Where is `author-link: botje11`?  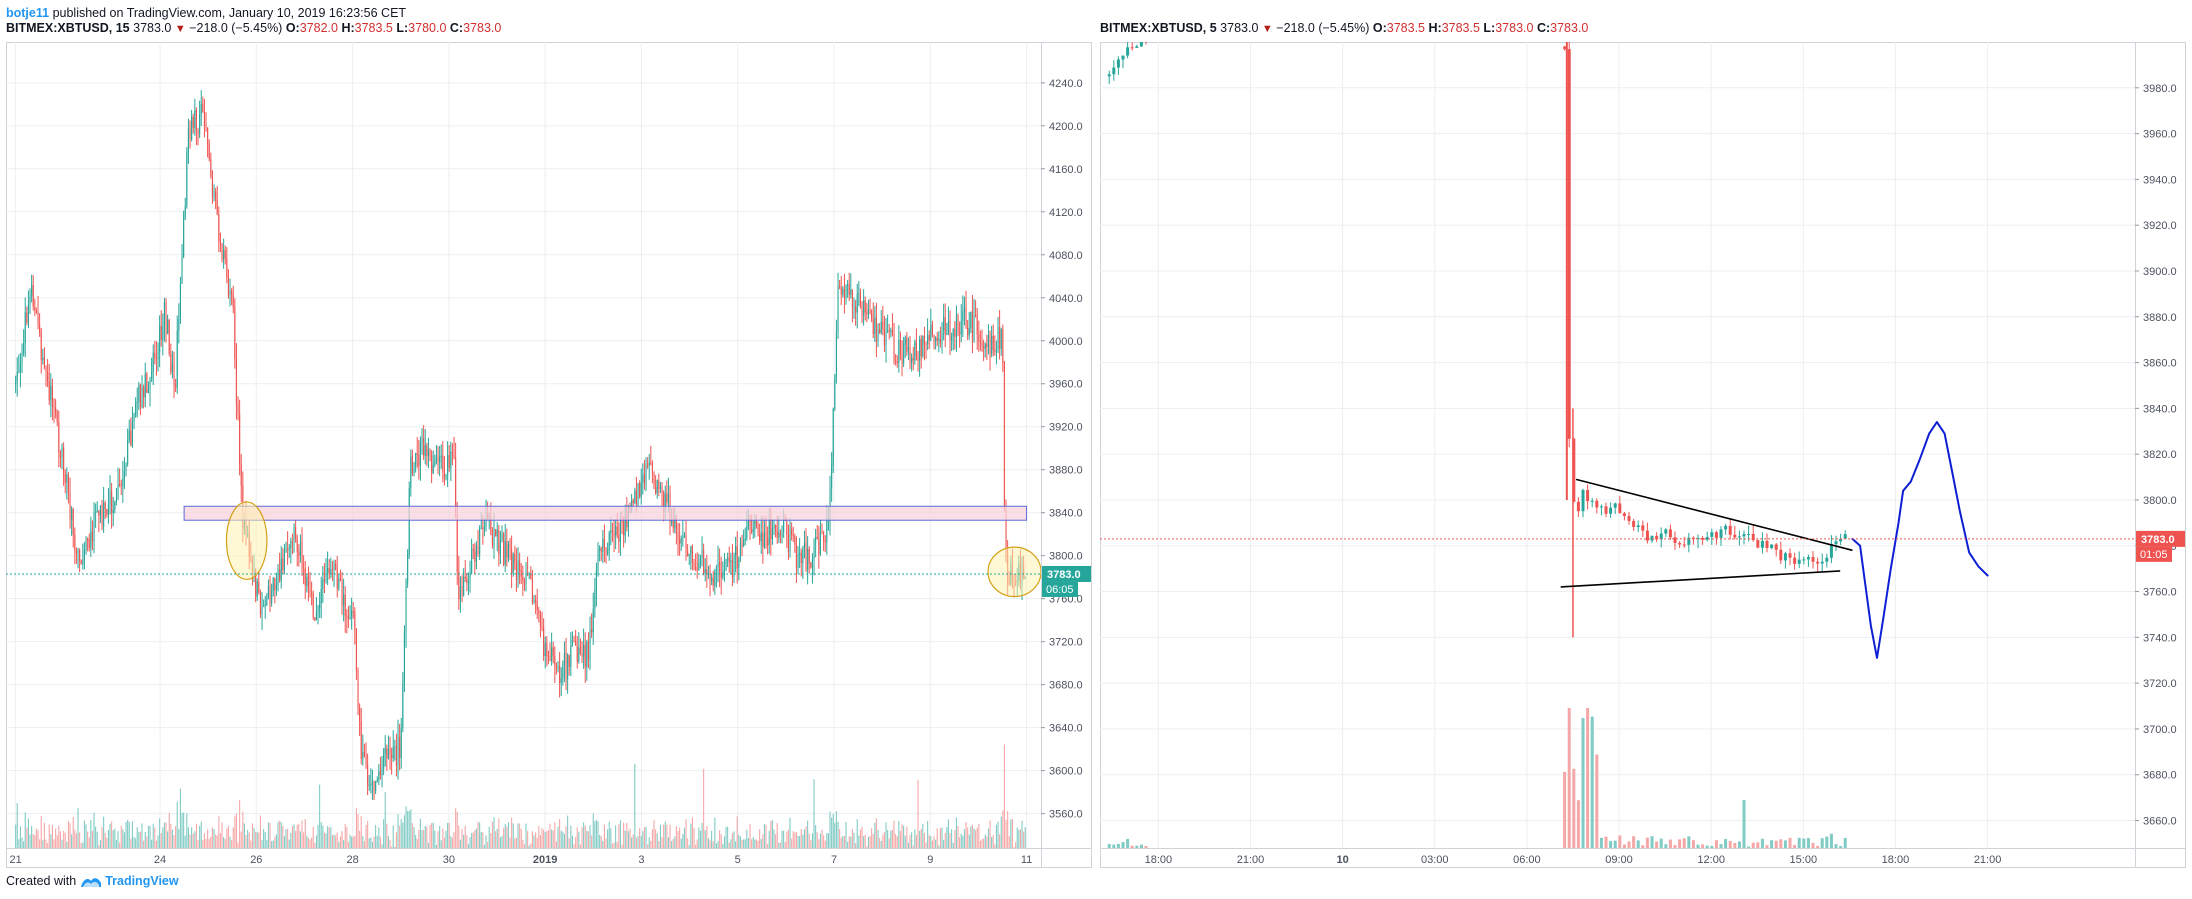
author-link: botje11 is located at coordinates (28, 13).